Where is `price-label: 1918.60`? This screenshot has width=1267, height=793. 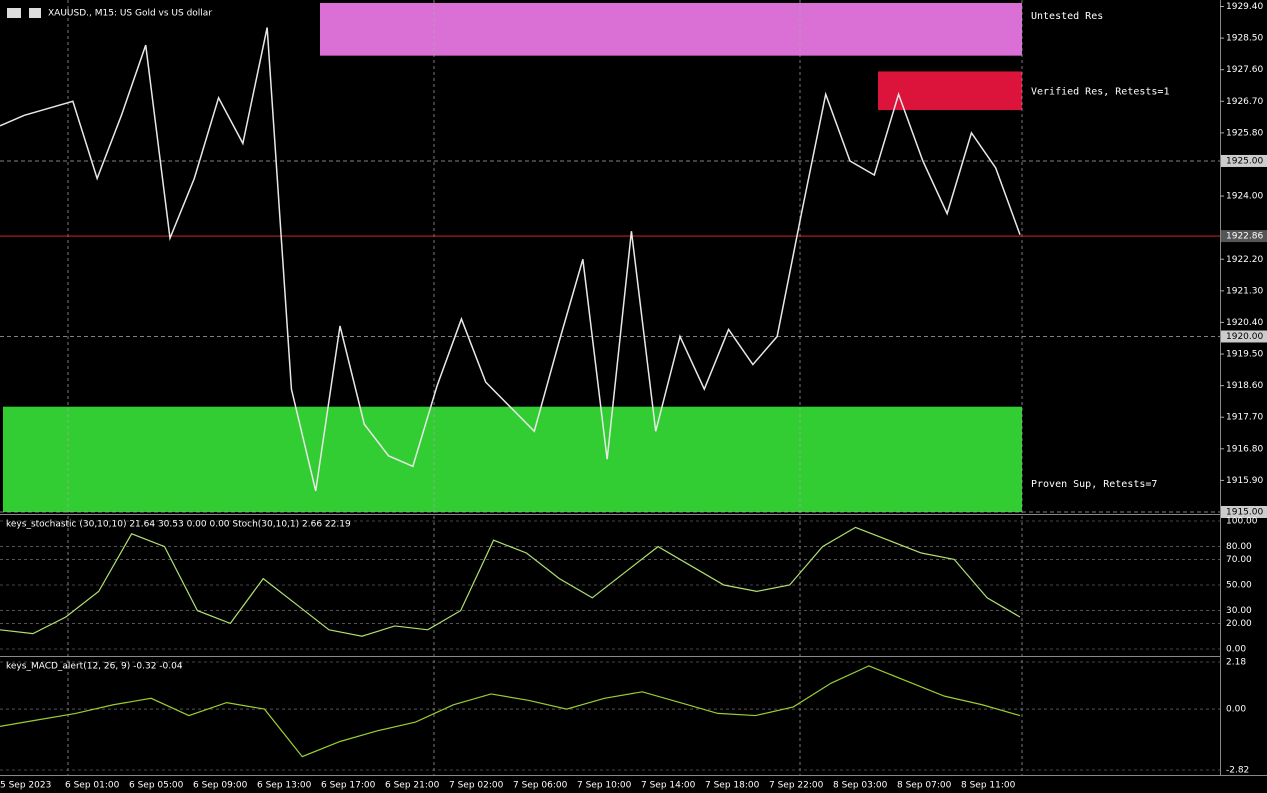
price-label: 1918.60 is located at coordinates (1244, 386).